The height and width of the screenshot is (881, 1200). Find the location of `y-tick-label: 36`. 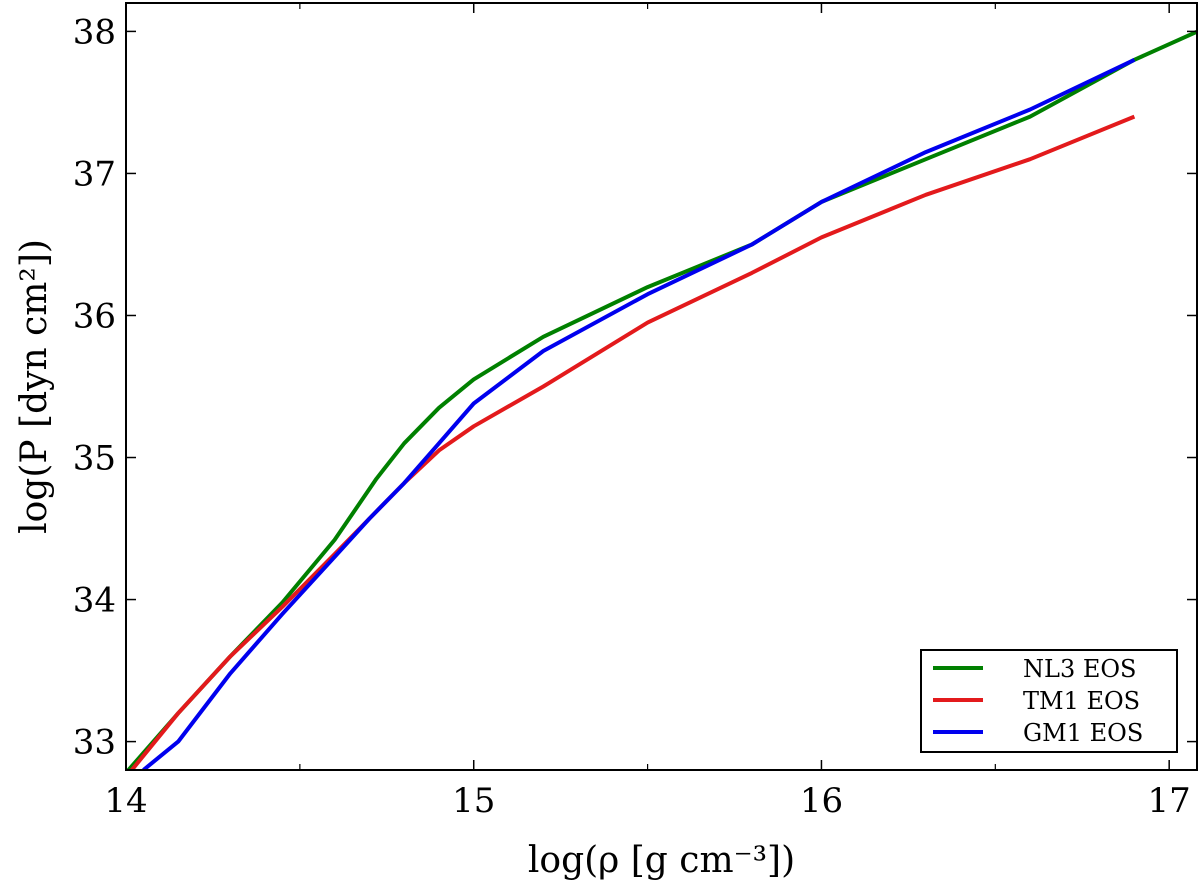

y-tick-label: 36 is located at coordinates (94, 316).